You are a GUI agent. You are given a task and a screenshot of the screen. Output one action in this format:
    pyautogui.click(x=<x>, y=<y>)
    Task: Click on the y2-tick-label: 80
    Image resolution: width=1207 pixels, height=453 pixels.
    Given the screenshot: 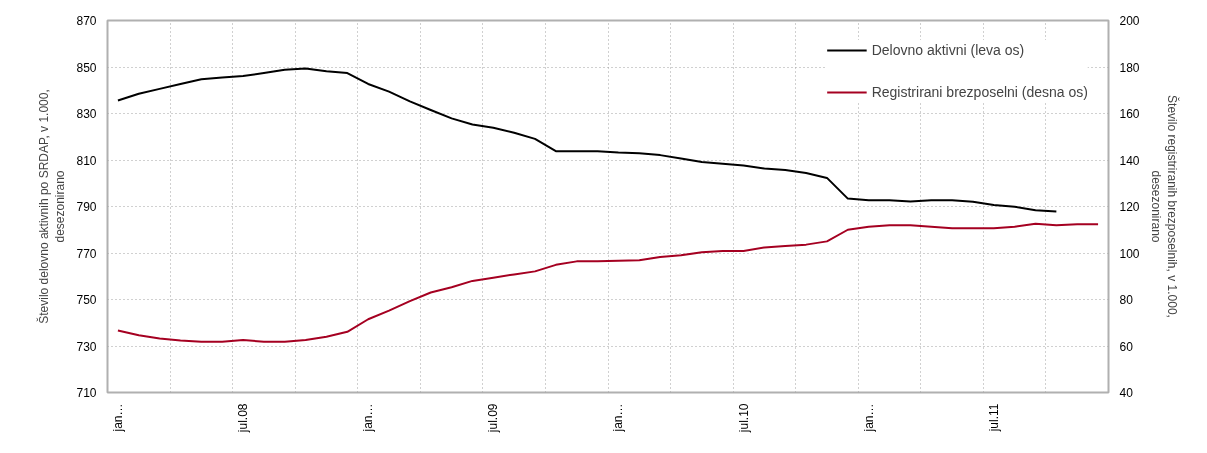 What is the action you would take?
    pyautogui.click(x=1126, y=300)
    